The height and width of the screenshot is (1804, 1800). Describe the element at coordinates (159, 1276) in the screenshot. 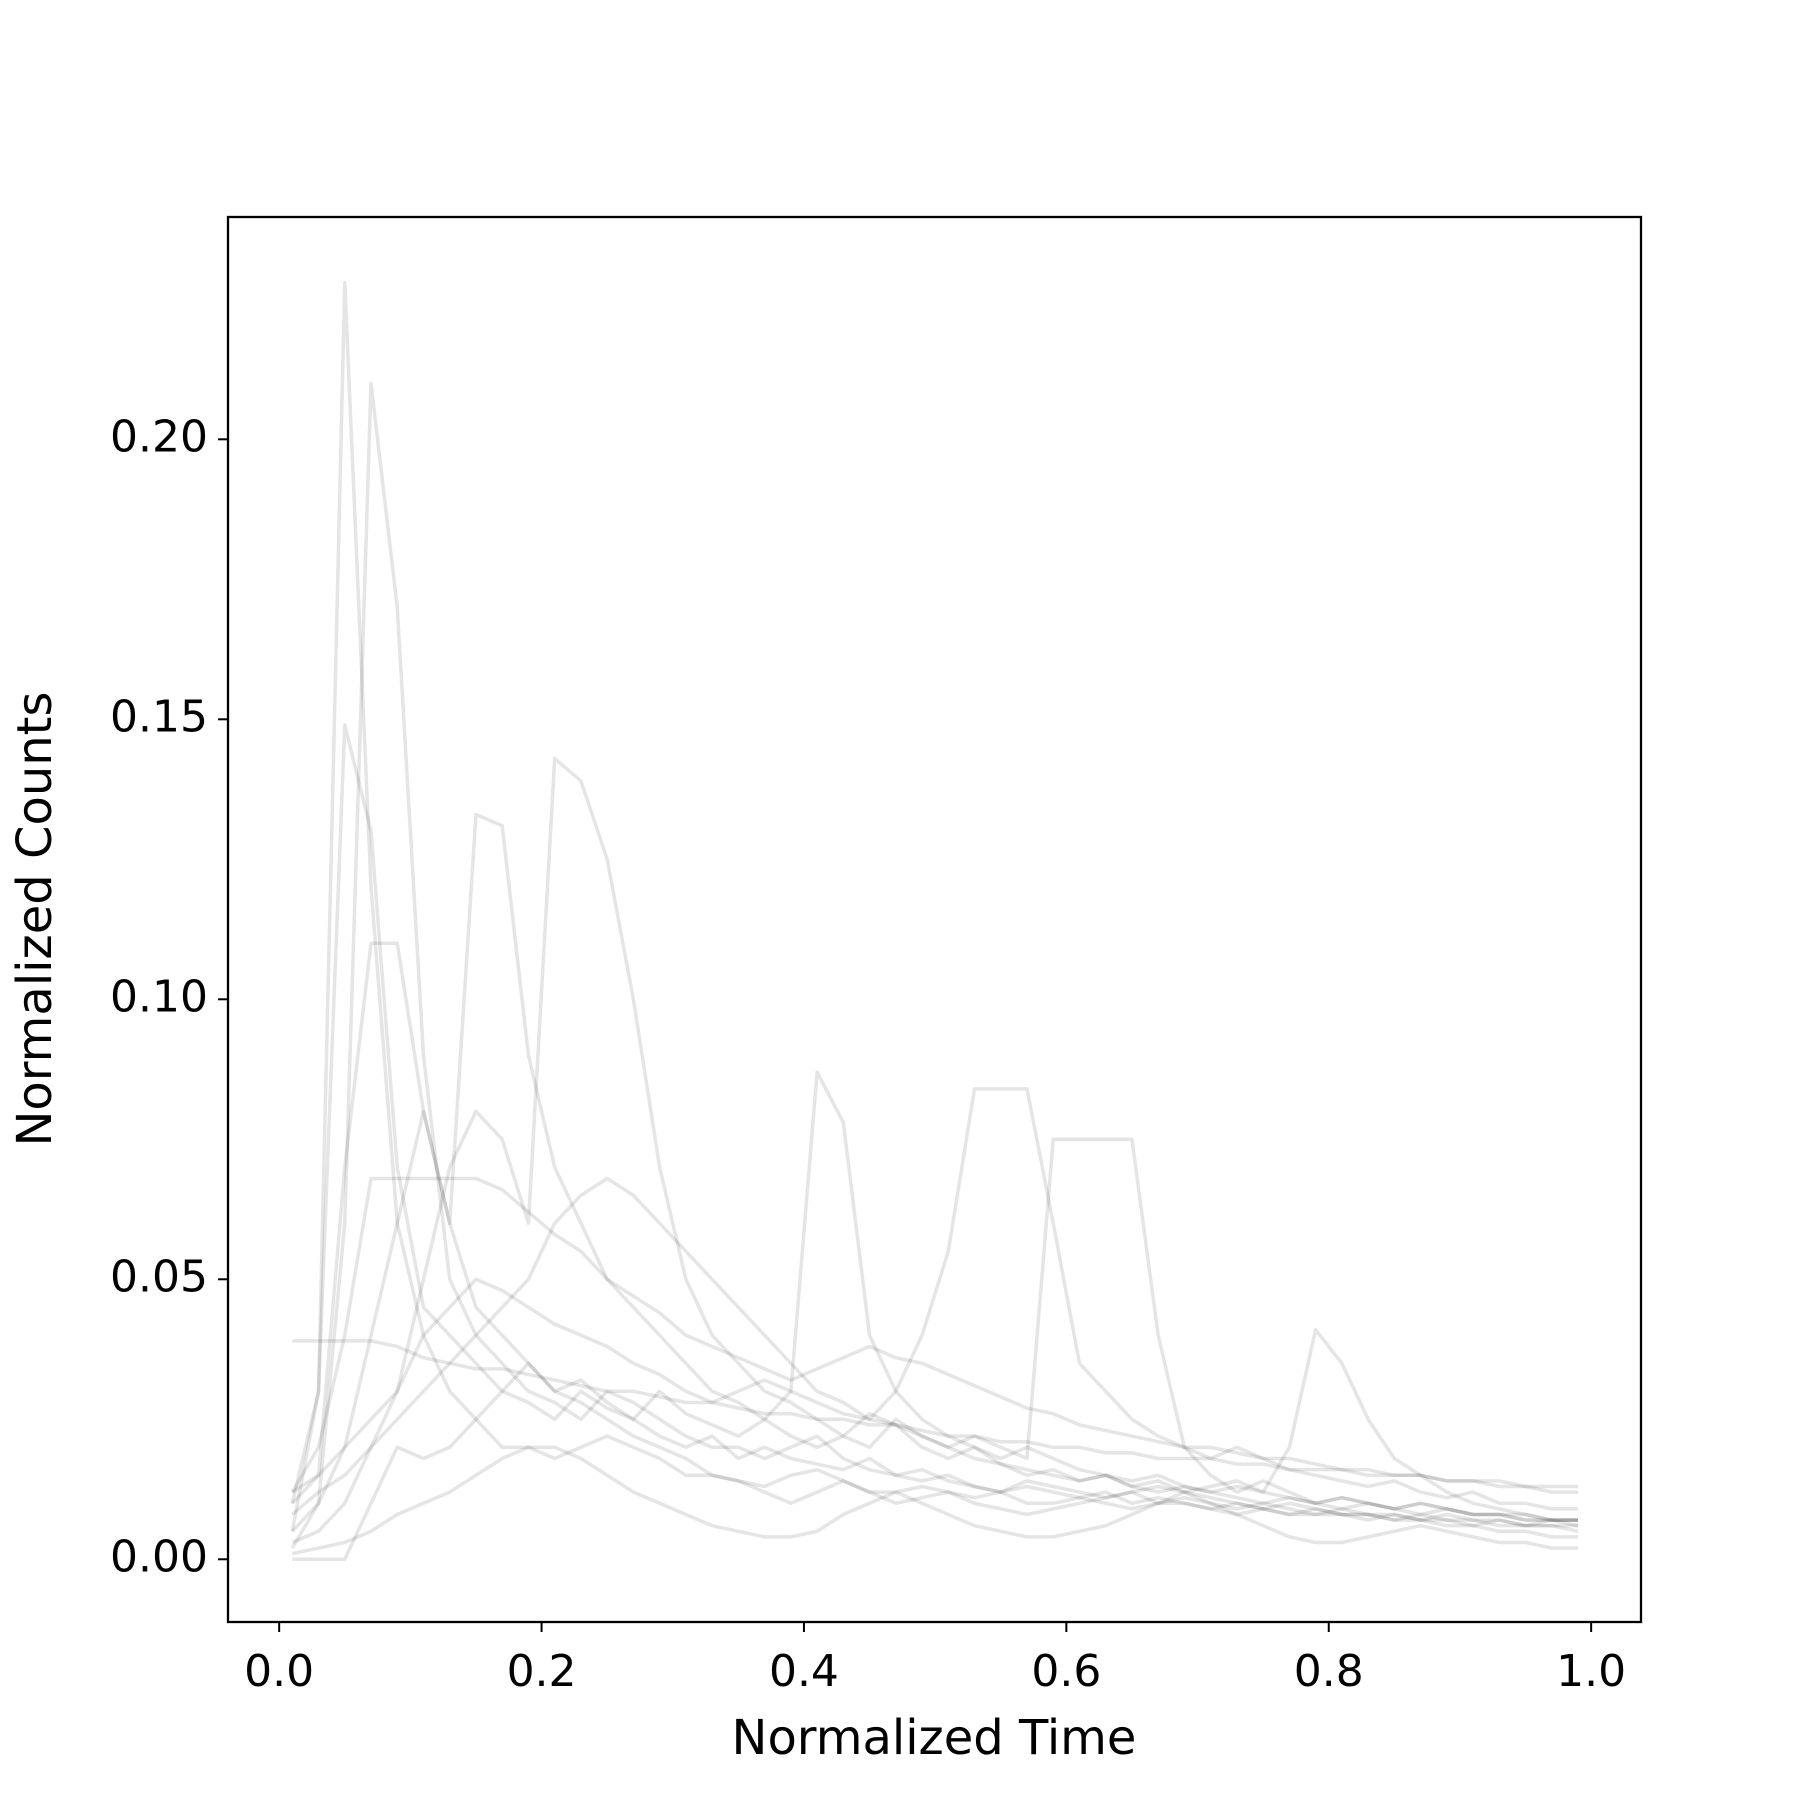

I see `y-tick-label: 0.05` at that location.